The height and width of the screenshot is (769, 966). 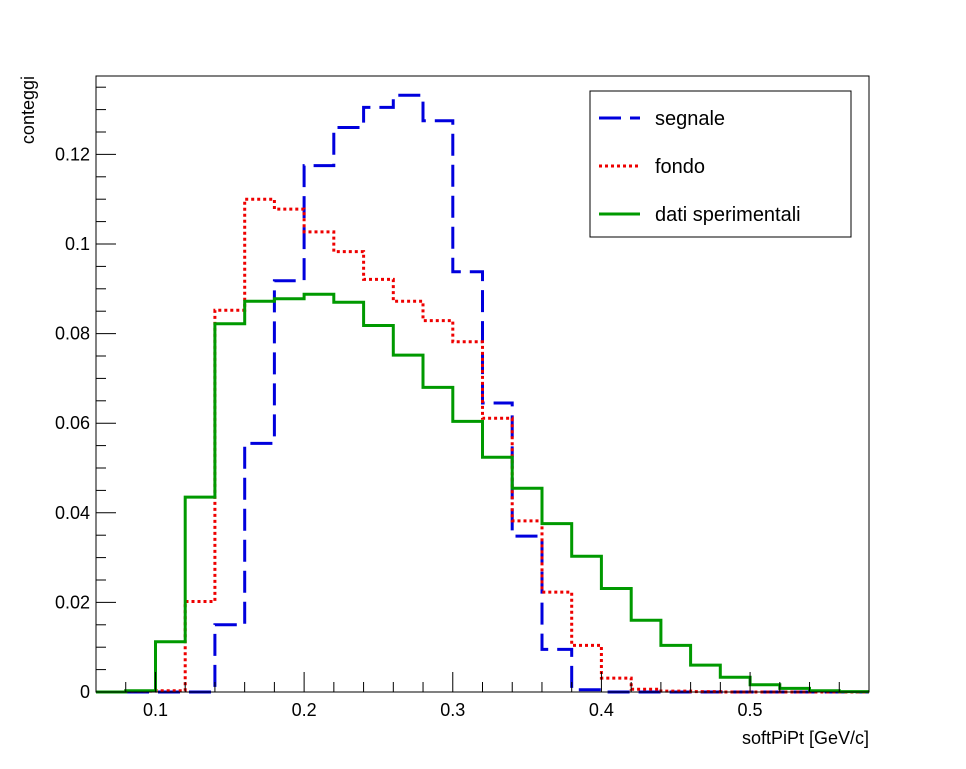 What do you see at coordinates (728, 215) in the screenshot?
I see `legend-label: dati sperimentali` at bounding box center [728, 215].